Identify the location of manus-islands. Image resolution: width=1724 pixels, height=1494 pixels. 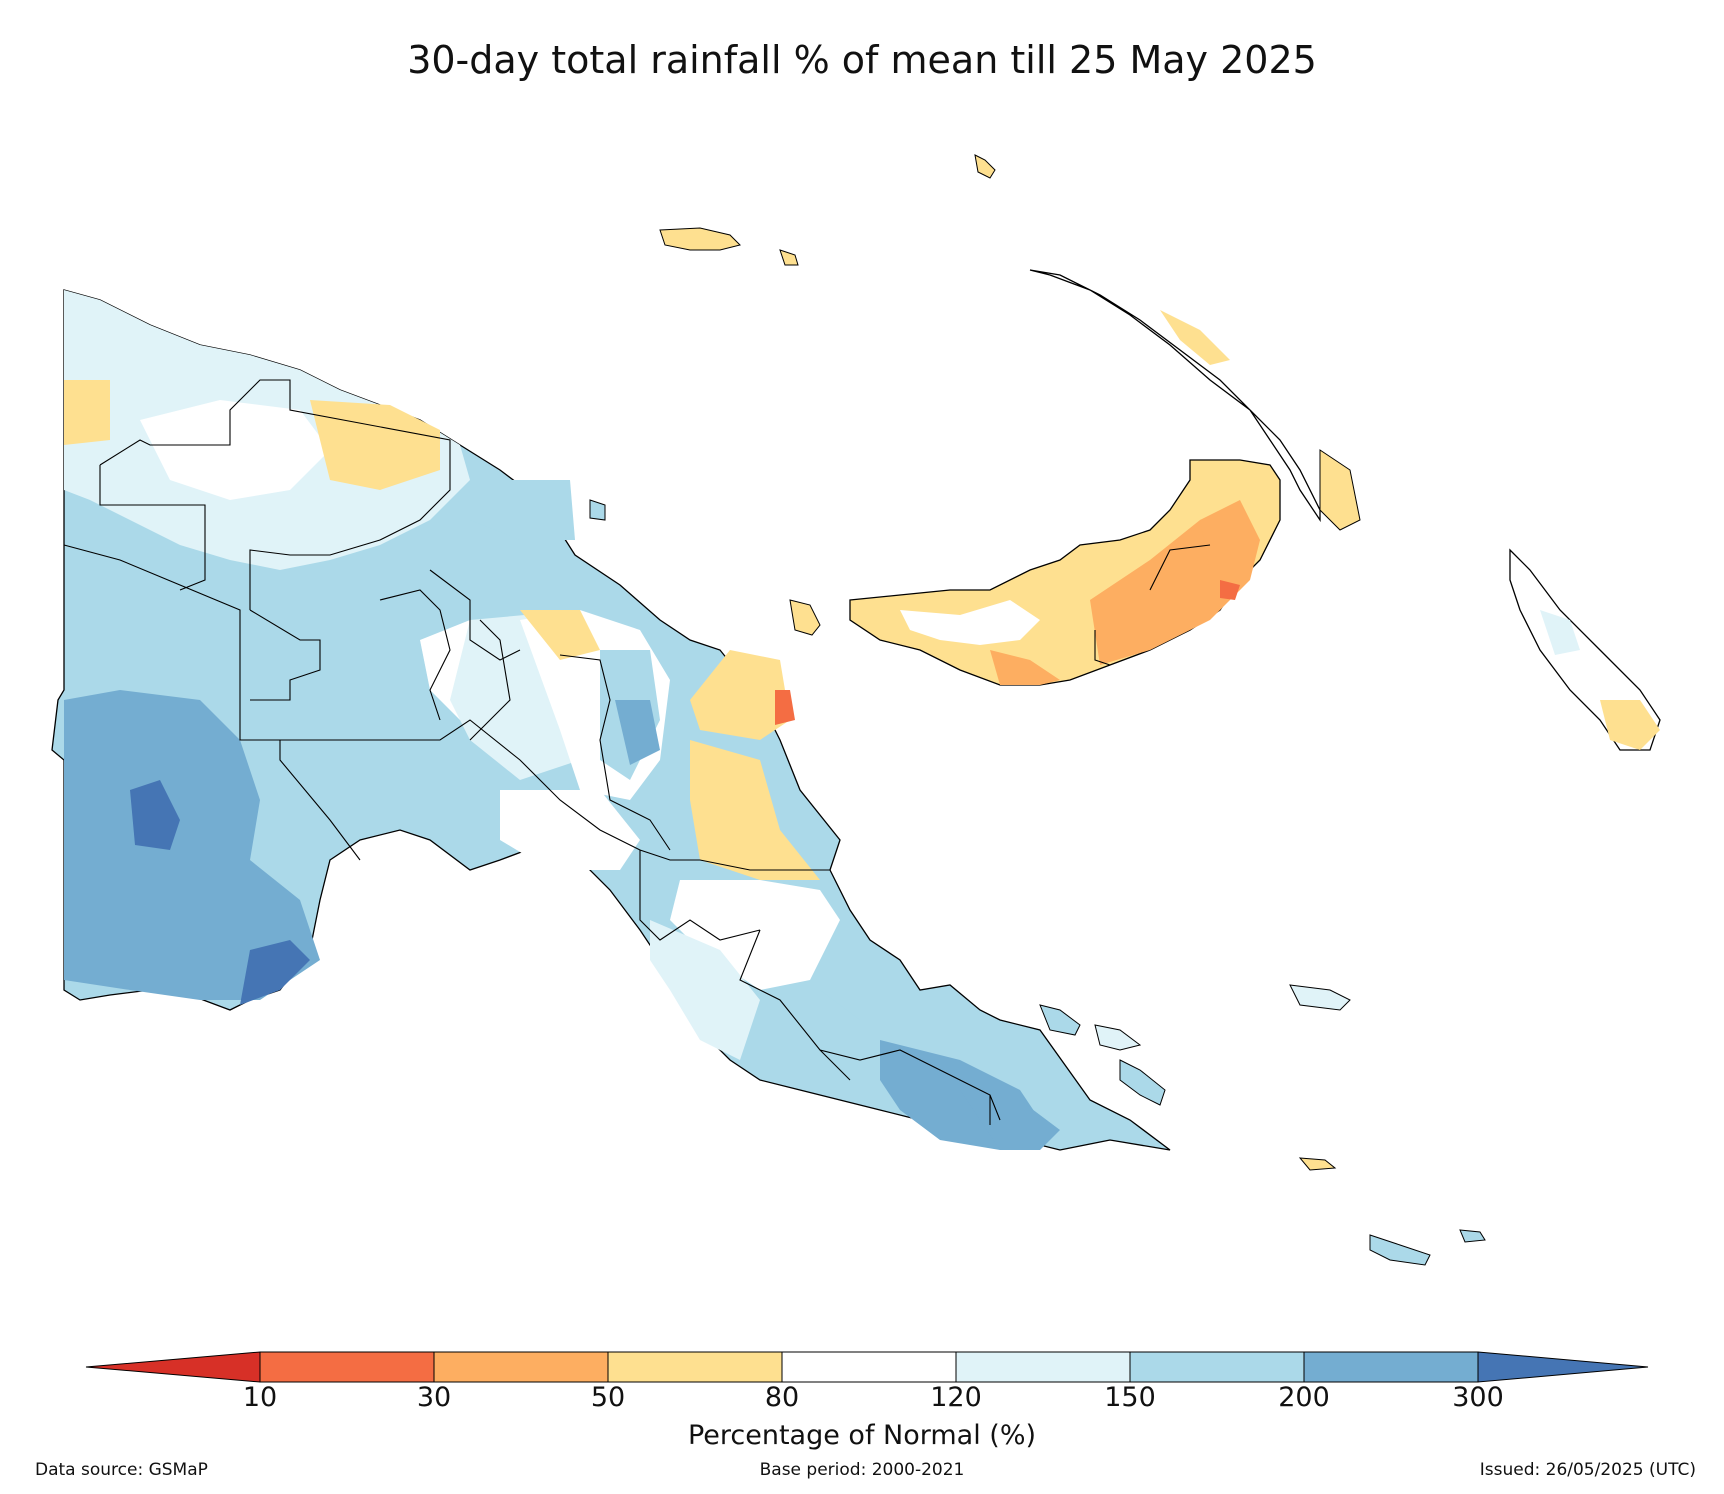
(827, 210).